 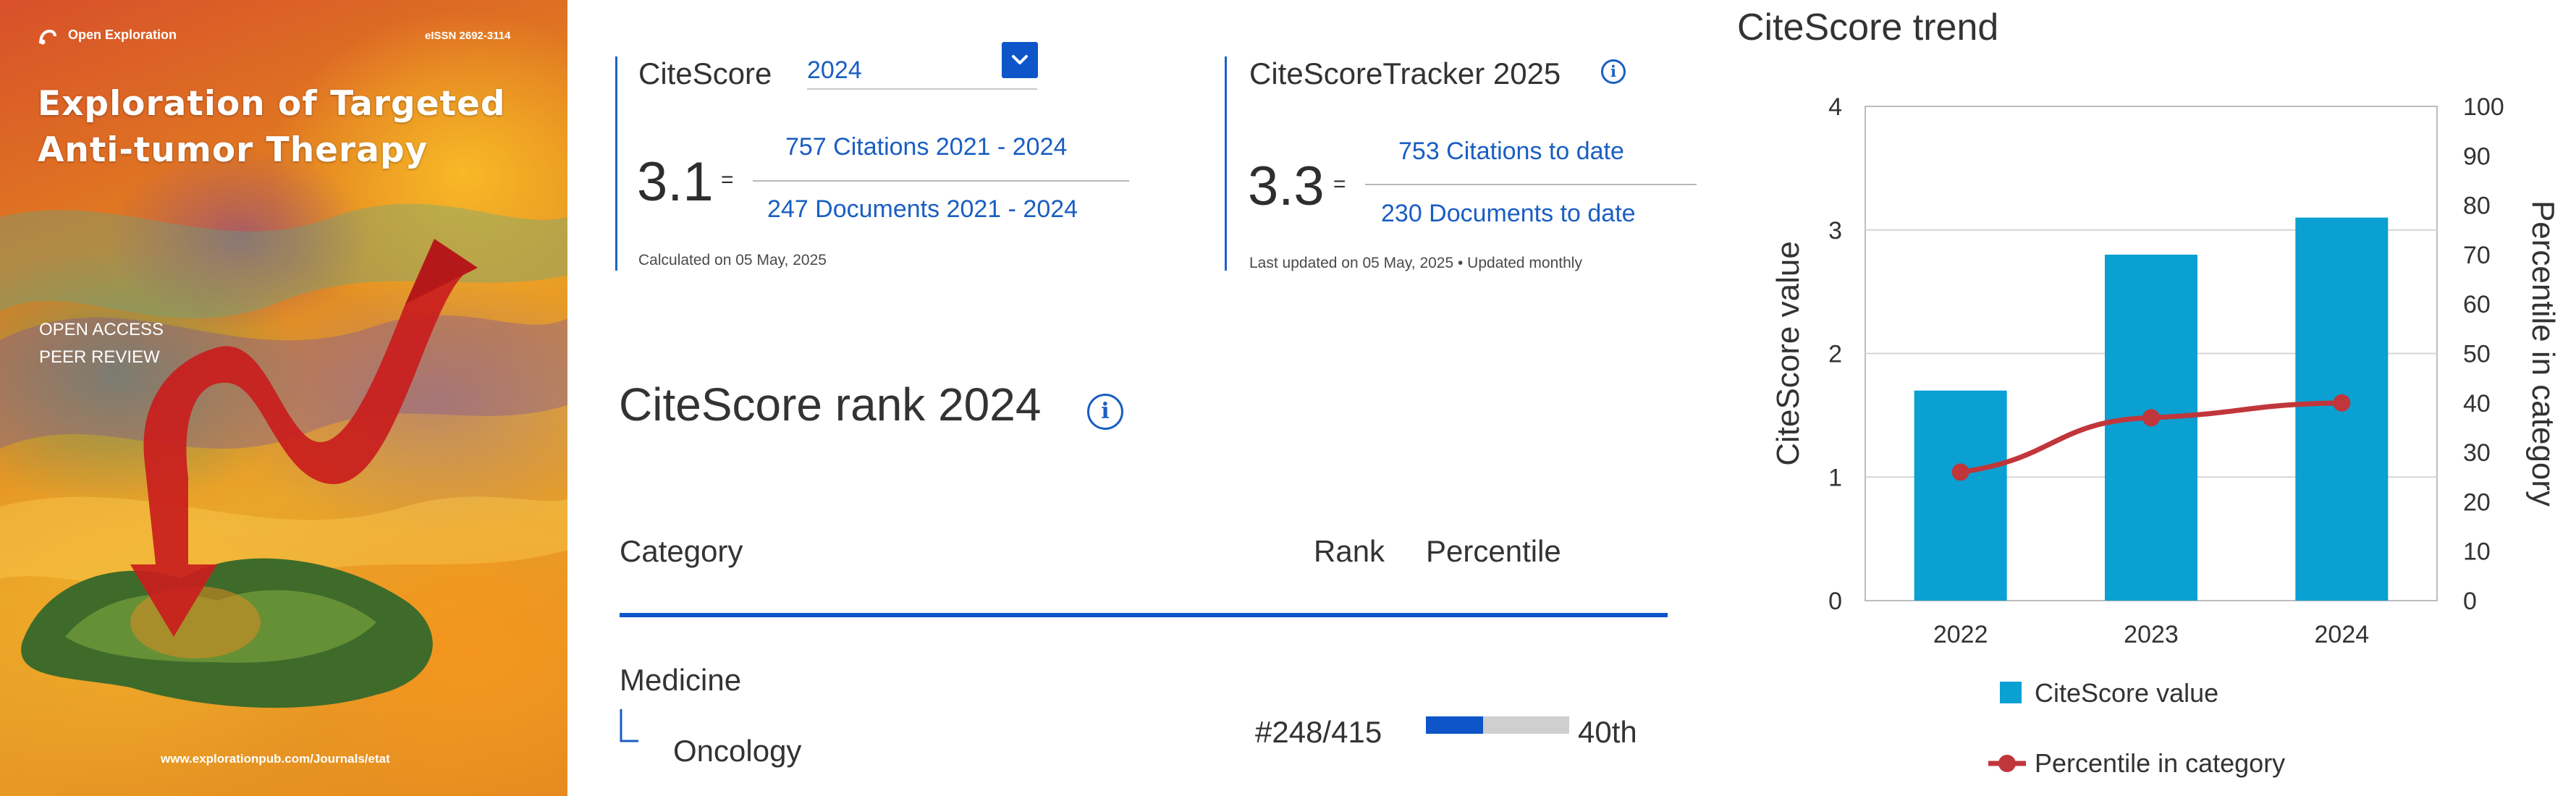 I want to click on legend-label-percentile: Percentile in category, so click(x=2160, y=763).